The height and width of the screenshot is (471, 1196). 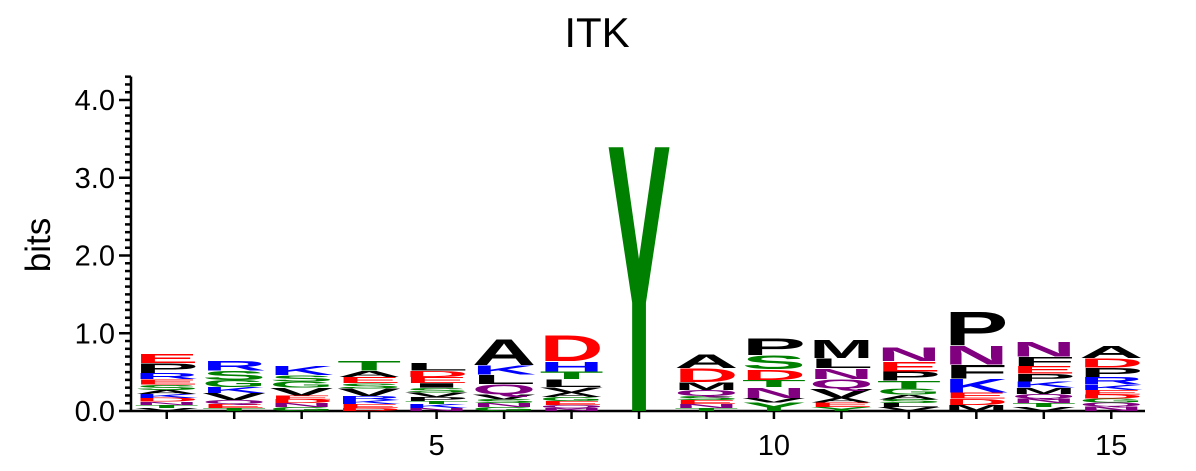 What do you see at coordinates (95, 101) in the screenshot?
I see `y-tick-label: 4.0` at bounding box center [95, 101].